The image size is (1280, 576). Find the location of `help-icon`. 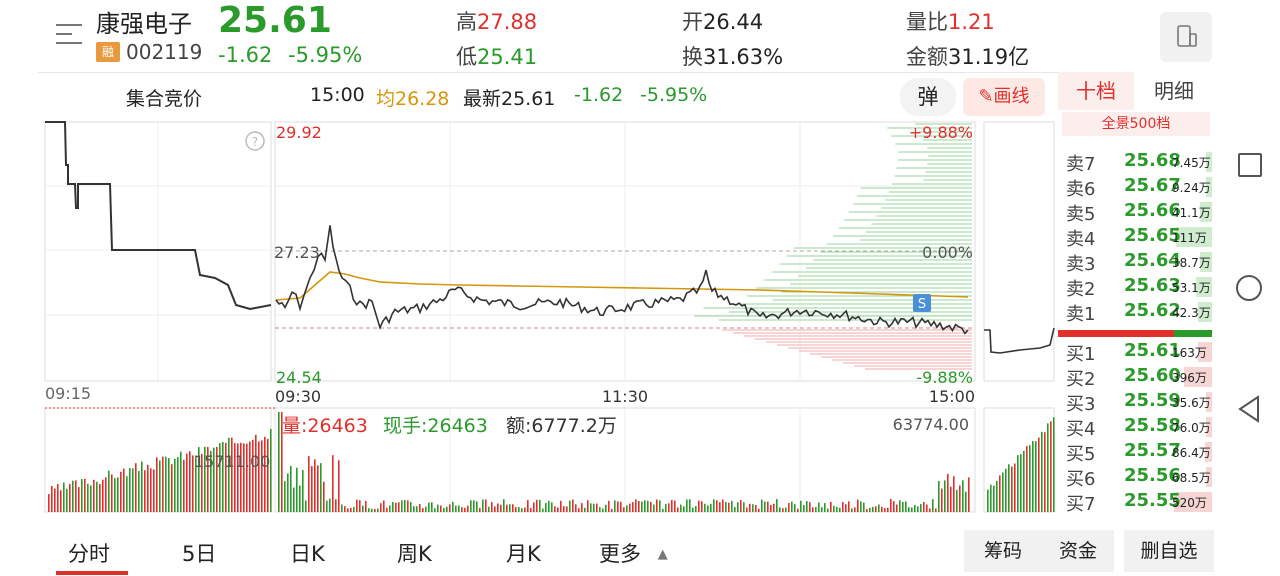

help-icon is located at coordinates (255, 141).